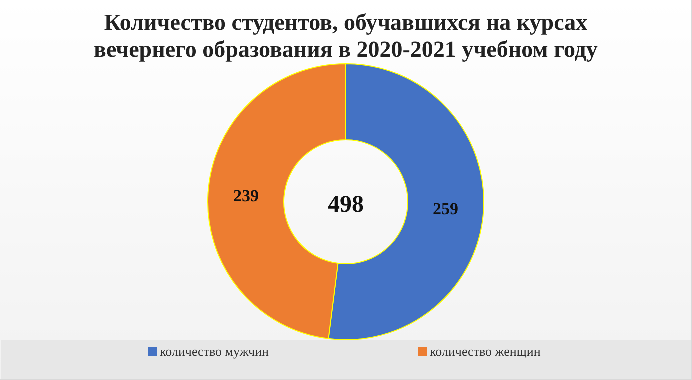 The height and width of the screenshot is (380, 692). Describe the element at coordinates (246, 196) in the screenshot. I see `data-label: 239` at that location.